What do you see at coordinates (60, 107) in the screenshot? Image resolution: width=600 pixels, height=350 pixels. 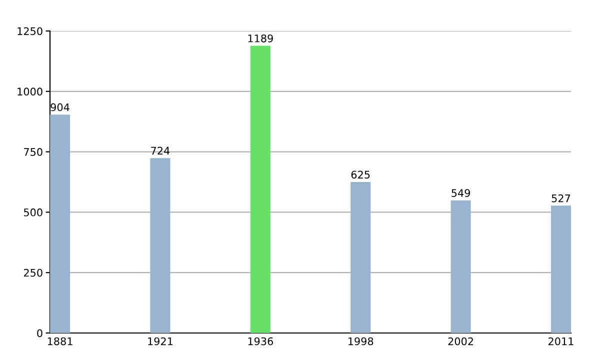 I see `data-label: 904` at bounding box center [60, 107].